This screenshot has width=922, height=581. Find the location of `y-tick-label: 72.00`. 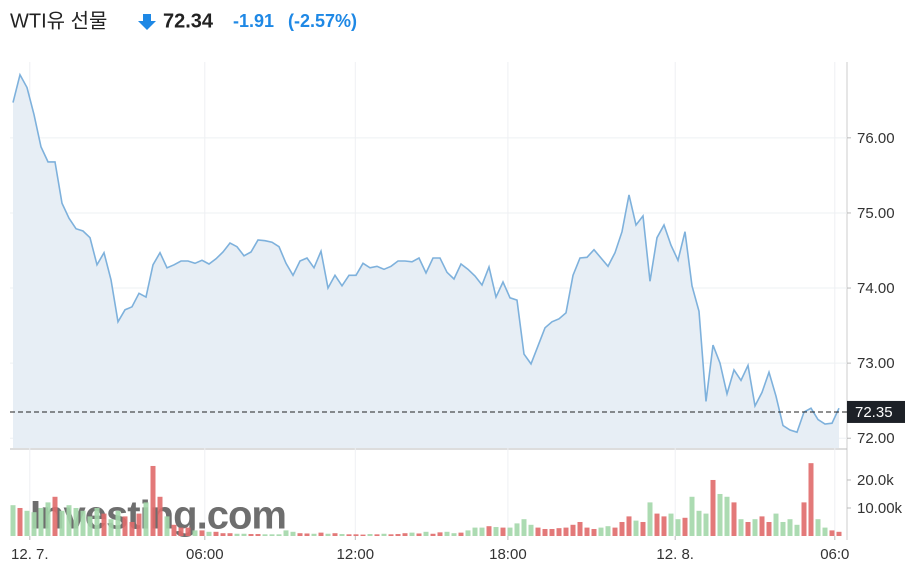

y-tick-label: 72.00 is located at coordinates (876, 438).